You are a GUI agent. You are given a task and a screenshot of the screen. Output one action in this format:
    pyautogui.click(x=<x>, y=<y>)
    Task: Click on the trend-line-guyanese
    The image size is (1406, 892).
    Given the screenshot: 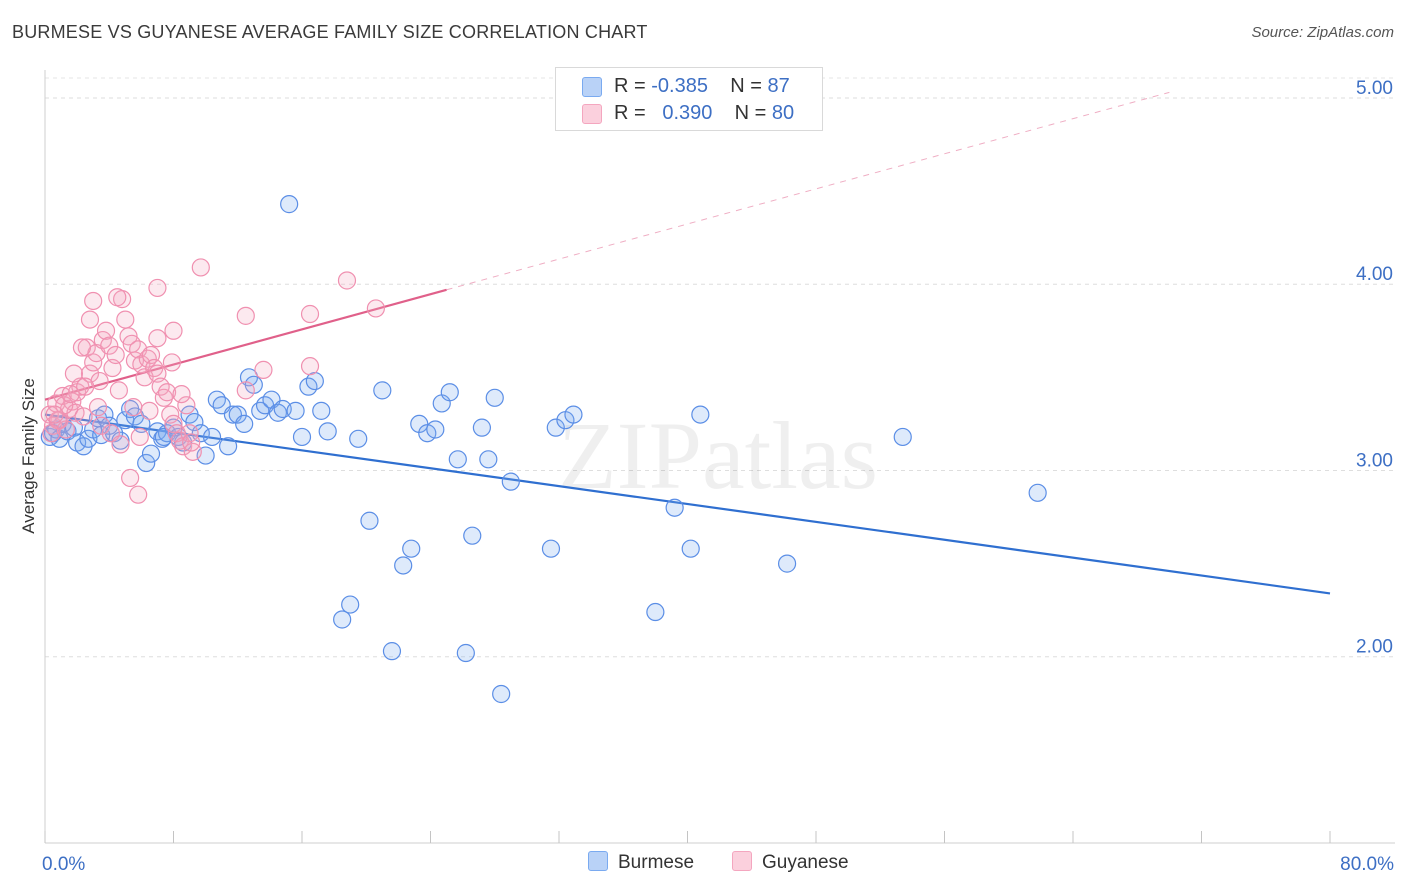 What is the action you would take?
    pyautogui.click(x=245, y=344)
    